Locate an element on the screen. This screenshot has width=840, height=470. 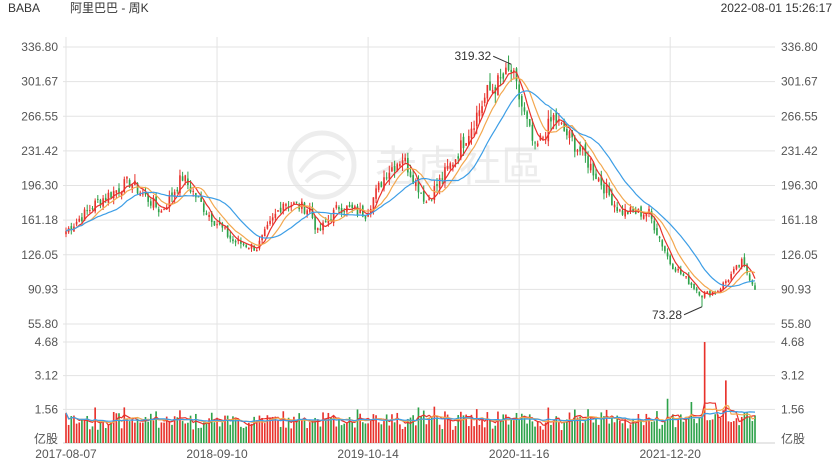
price-tick-label-left: 126.05 is located at coordinates (39, 255).